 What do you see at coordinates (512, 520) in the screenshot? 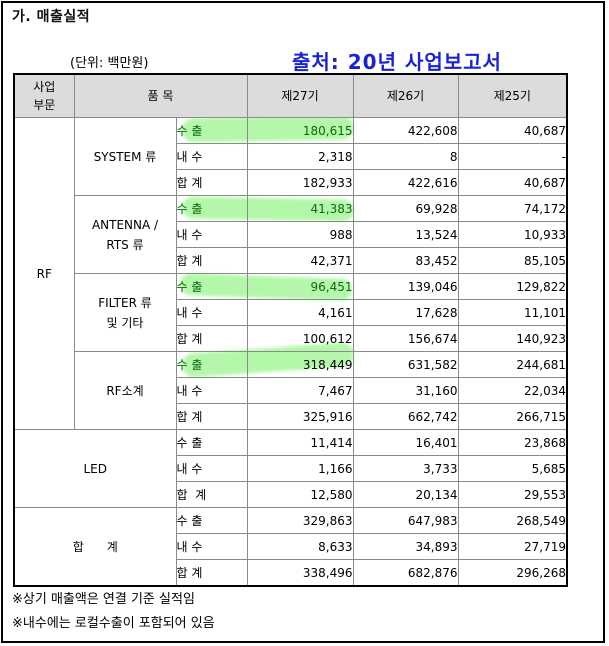
I see `value-p25: 268,549` at bounding box center [512, 520].